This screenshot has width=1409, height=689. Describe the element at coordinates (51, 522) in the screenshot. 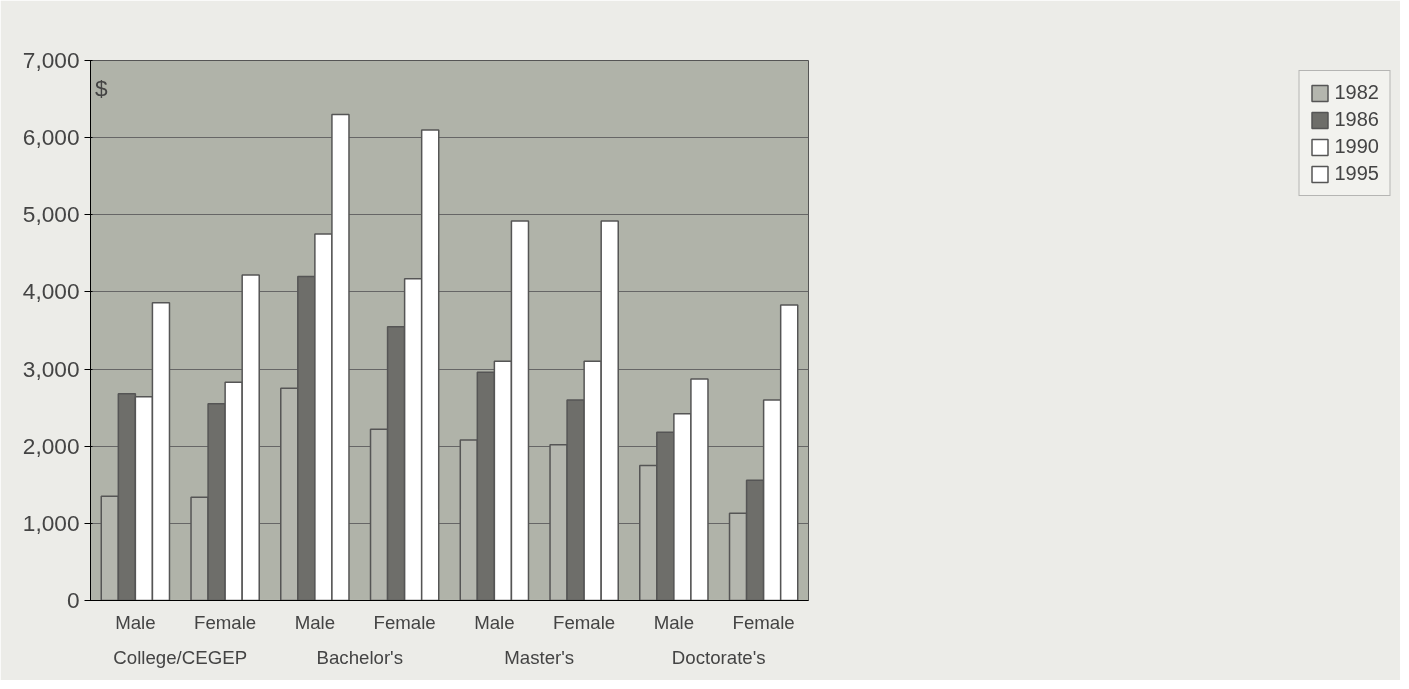

I see `y-tick-label: 1,000` at that location.